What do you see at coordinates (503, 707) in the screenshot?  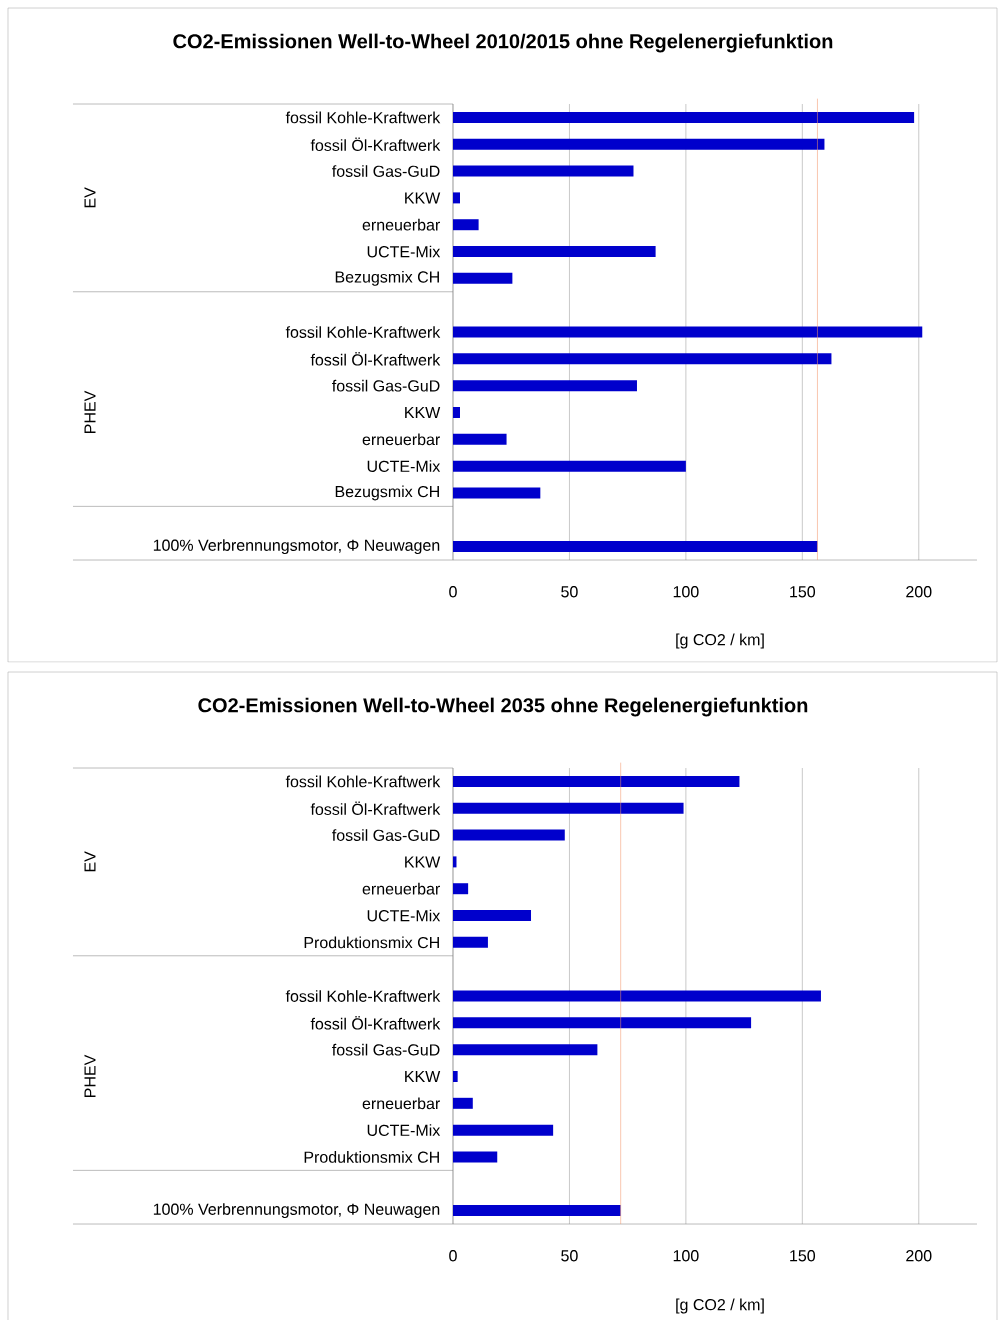 I see `chart-title: CO2-Emissionen Well-to-Wheel 2035 ohne Regelenergiefunktion` at bounding box center [503, 707].